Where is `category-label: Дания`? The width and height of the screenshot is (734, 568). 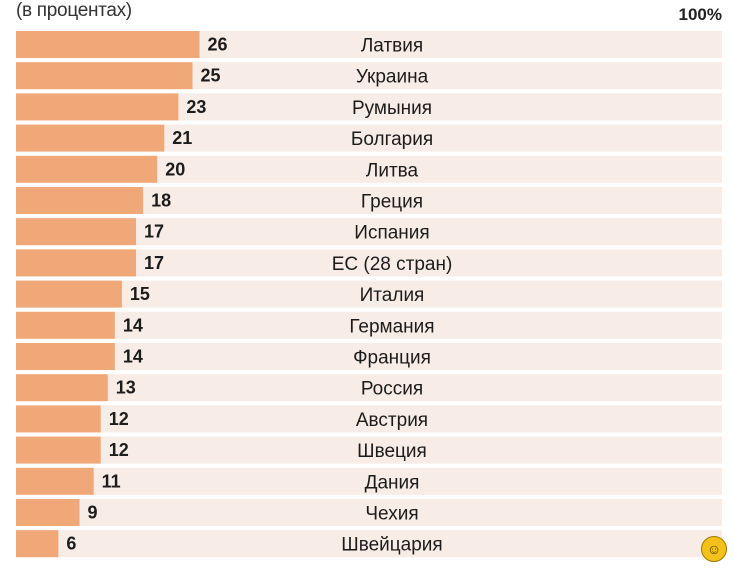
category-label: Дания is located at coordinates (392, 482).